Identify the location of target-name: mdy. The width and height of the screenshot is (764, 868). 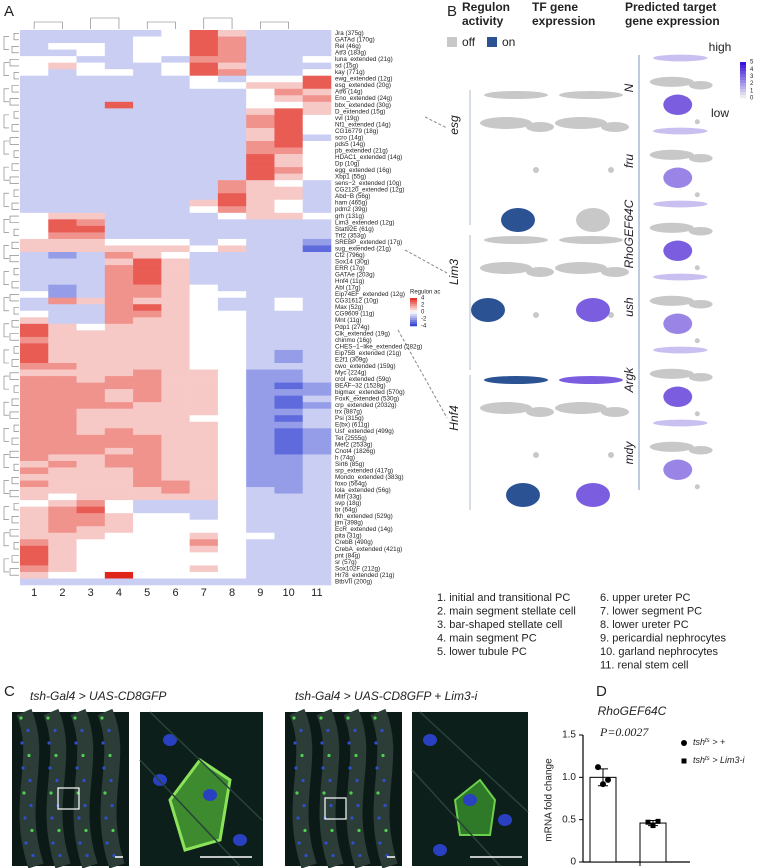
(629, 453).